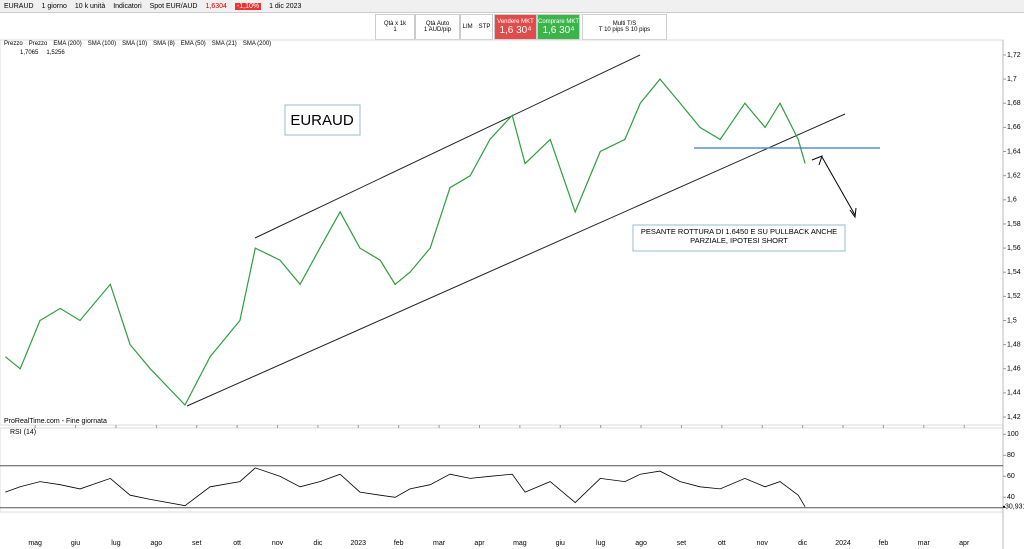 The width and height of the screenshot is (1024, 549). What do you see at coordinates (843, 543) in the screenshot?
I see `x-tick-label: 2024` at bounding box center [843, 543].